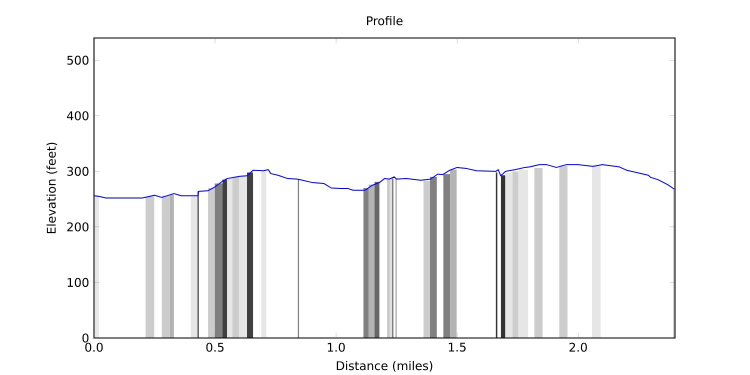  What do you see at coordinates (94, 347) in the screenshot?
I see `x-tick-label: 0.0` at bounding box center [94, 347].